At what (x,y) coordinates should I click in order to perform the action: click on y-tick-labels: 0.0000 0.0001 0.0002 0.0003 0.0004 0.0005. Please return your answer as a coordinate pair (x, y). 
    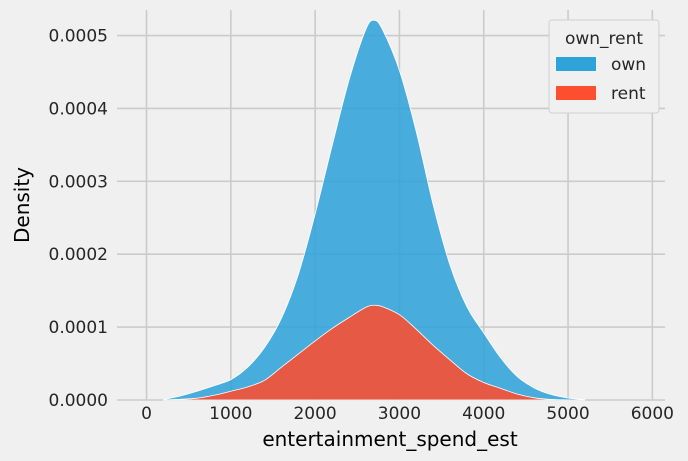
    Looking at the image, I should click on (78, 219).